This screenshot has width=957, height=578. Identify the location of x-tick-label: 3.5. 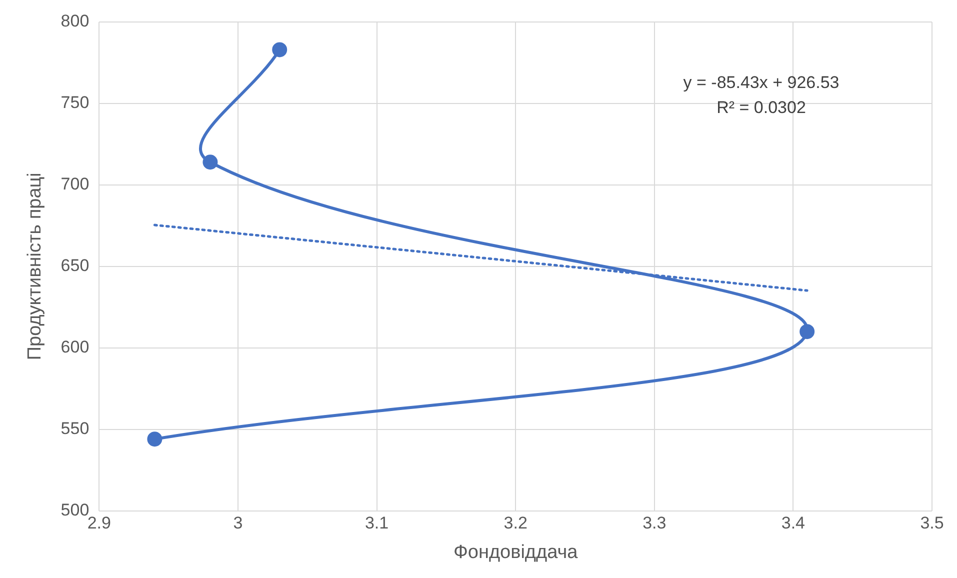
(932, 523).